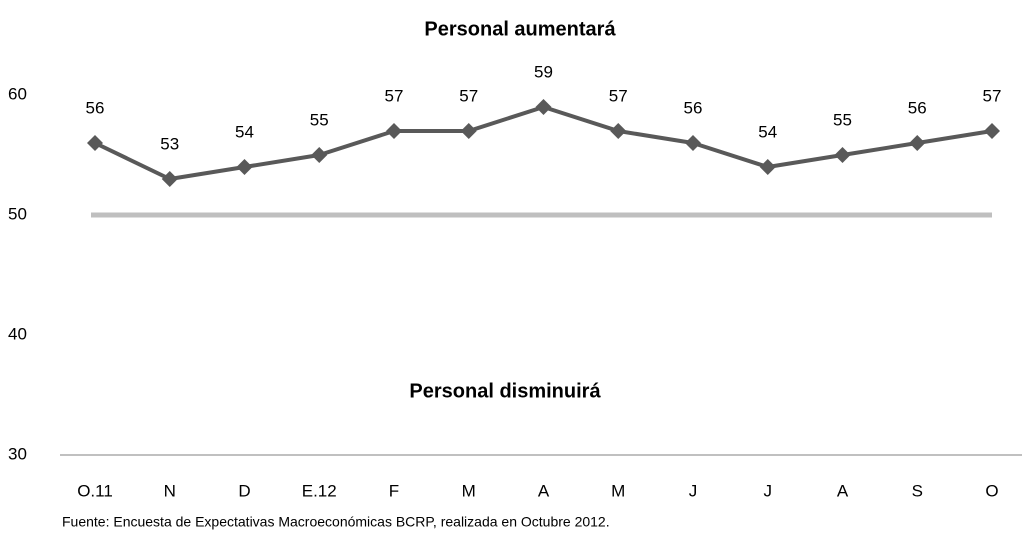  I want to click on x-tick-label: O.11, so click(95, 490).